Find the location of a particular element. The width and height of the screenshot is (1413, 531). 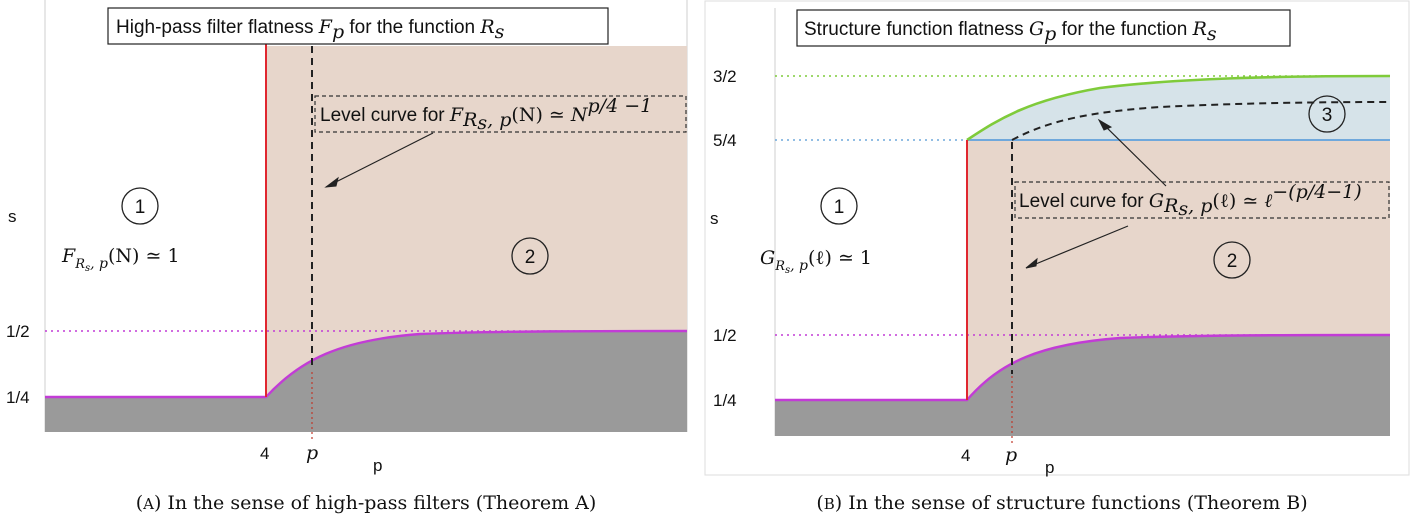

panel-a-gray-region is located at coordinates (366, 381).